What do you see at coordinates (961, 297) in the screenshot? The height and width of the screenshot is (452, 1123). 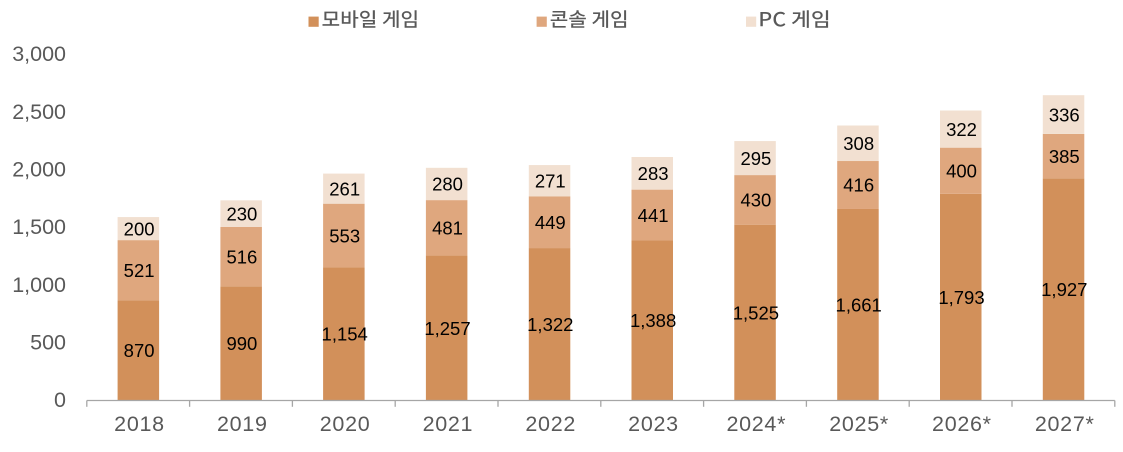 I see `svg-text: 1,793` at bounding box center [961, 297].